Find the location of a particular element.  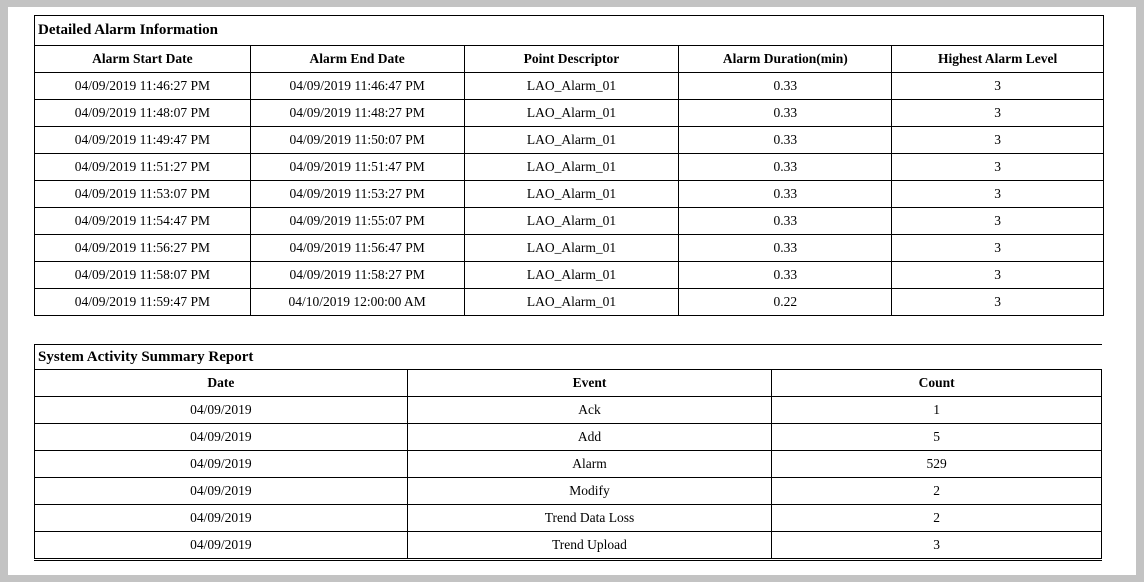

table-cell: Trend Upload is located at coordinates (589, 545).